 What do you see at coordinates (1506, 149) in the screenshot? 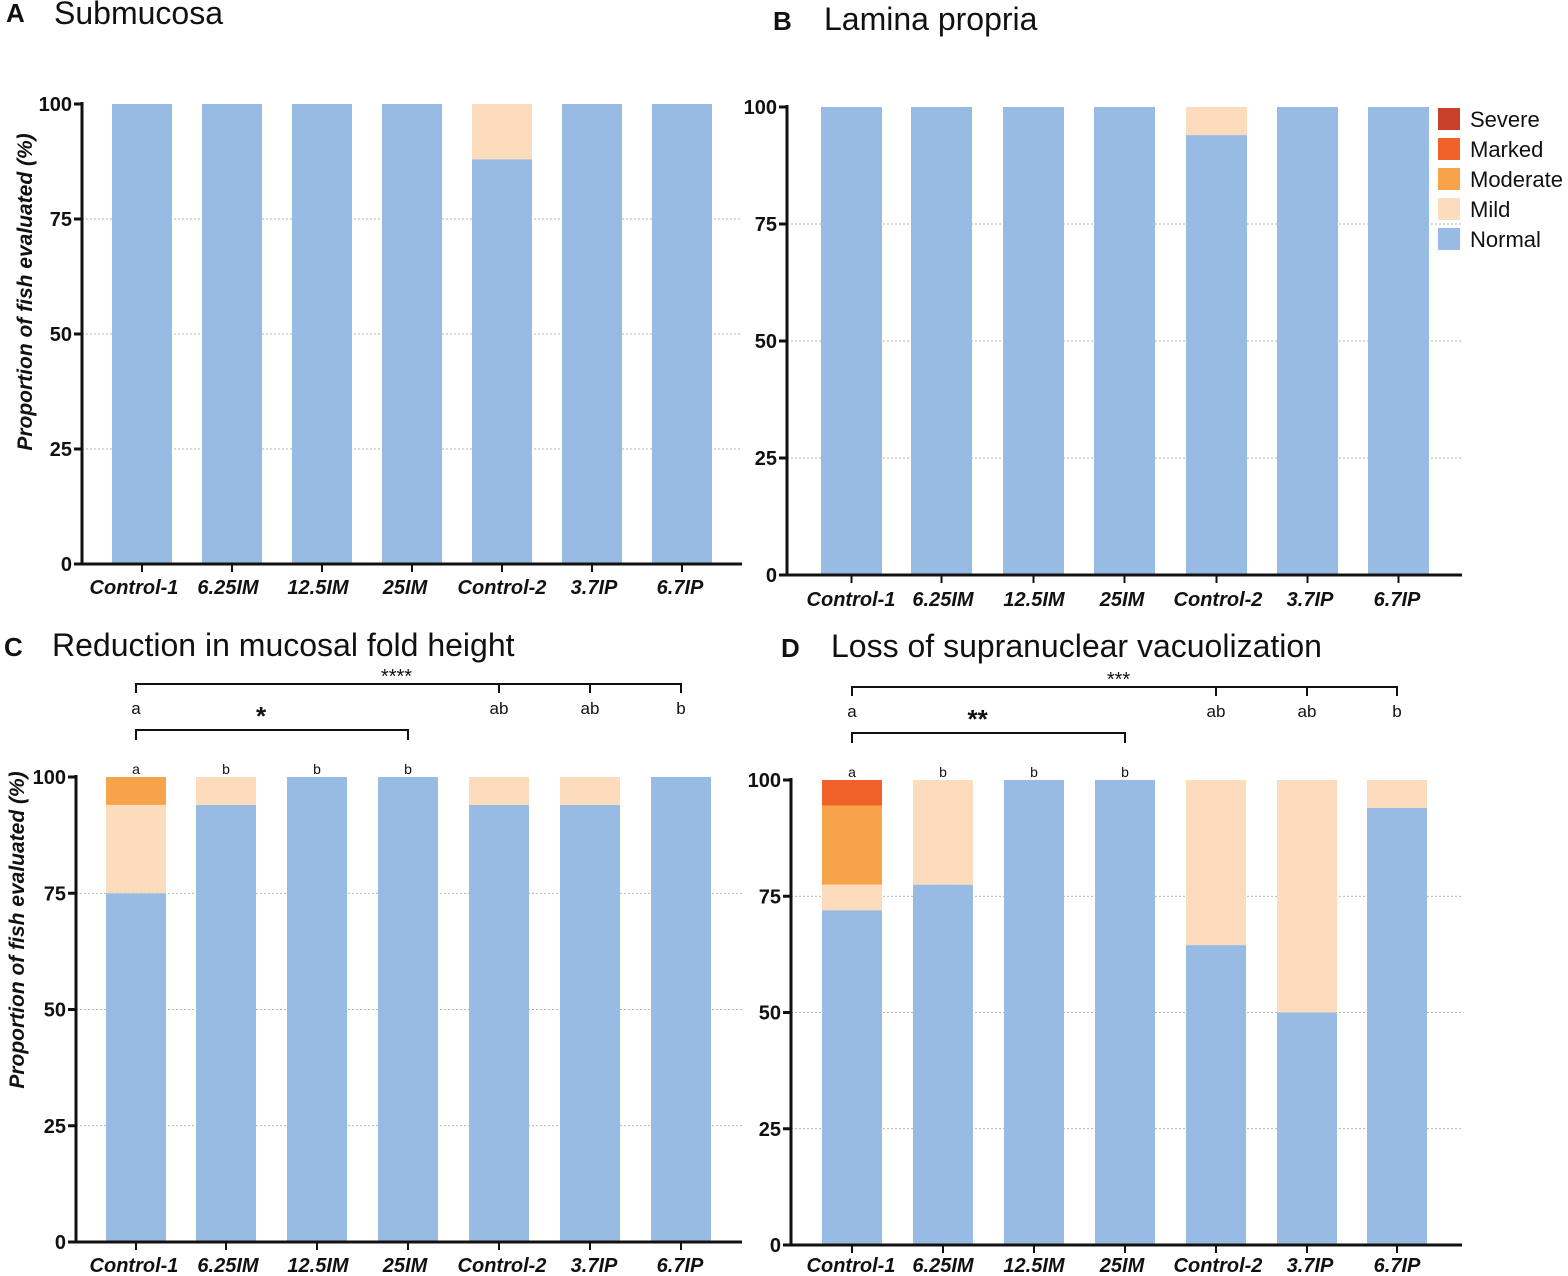
I see `legend-label-marked: Marked` at bounding box center [1506, 149].